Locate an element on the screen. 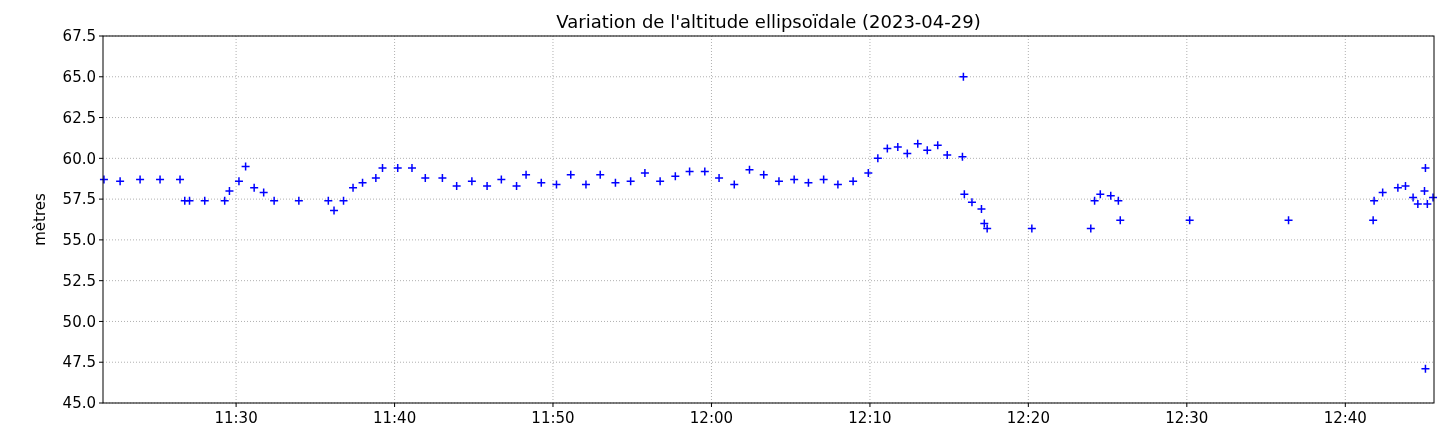 This screenshot has width=1448, height=439. y-tick-label: 47.5 is located at coordinates (79, 362).